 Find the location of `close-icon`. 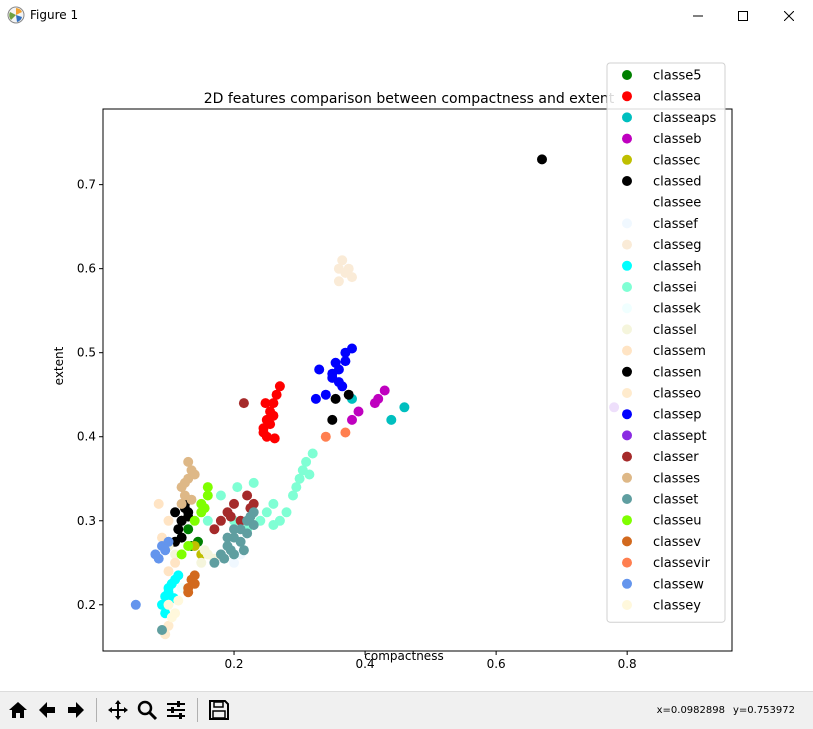

close-icon is located at coordinates (789, 15).